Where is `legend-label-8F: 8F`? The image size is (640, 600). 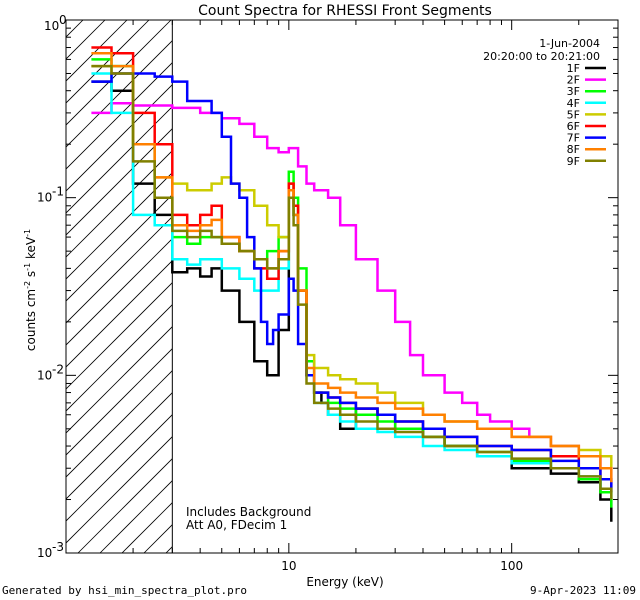
legend-label-8F: 8F is located at coordinates (573, 149).